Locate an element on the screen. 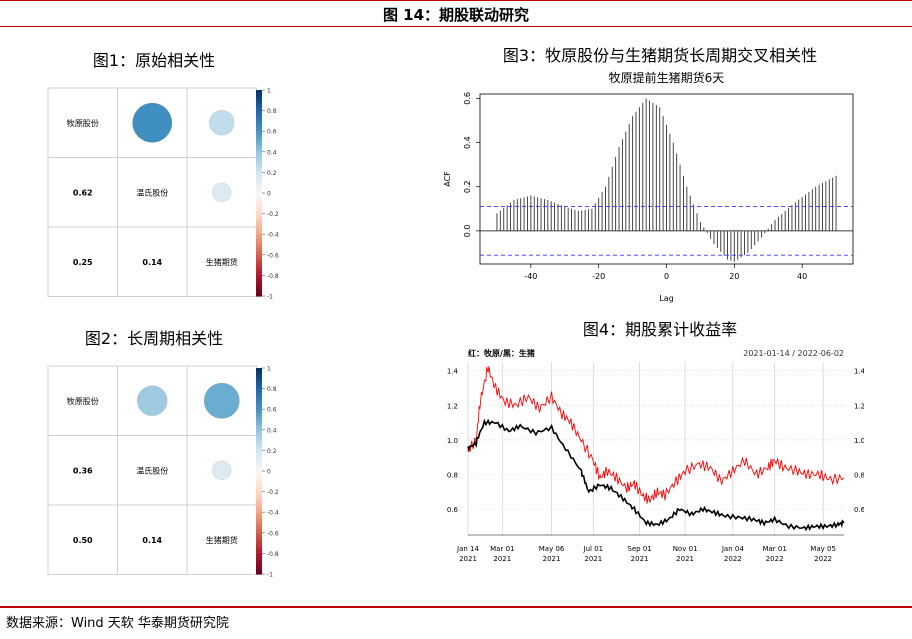 This screenshot has height=639, width=912. chart2-colorbar-label: 0.8 is located at coordinates (272, 389).